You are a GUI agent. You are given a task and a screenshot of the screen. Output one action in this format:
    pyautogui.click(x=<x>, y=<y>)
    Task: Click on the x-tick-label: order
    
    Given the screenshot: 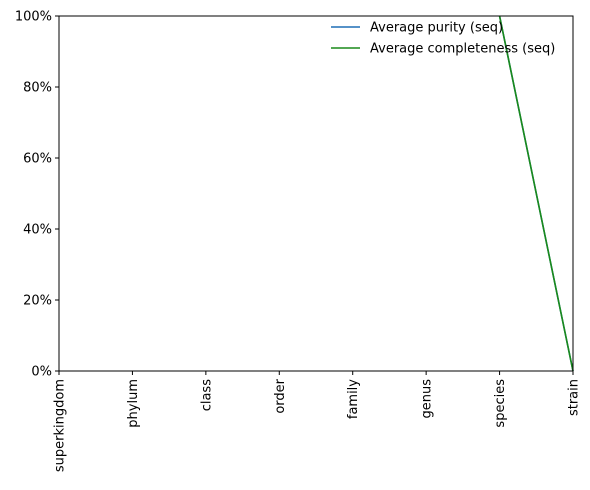 What is the action you would take?
    pyautogui.click(x=280, y=395)
    